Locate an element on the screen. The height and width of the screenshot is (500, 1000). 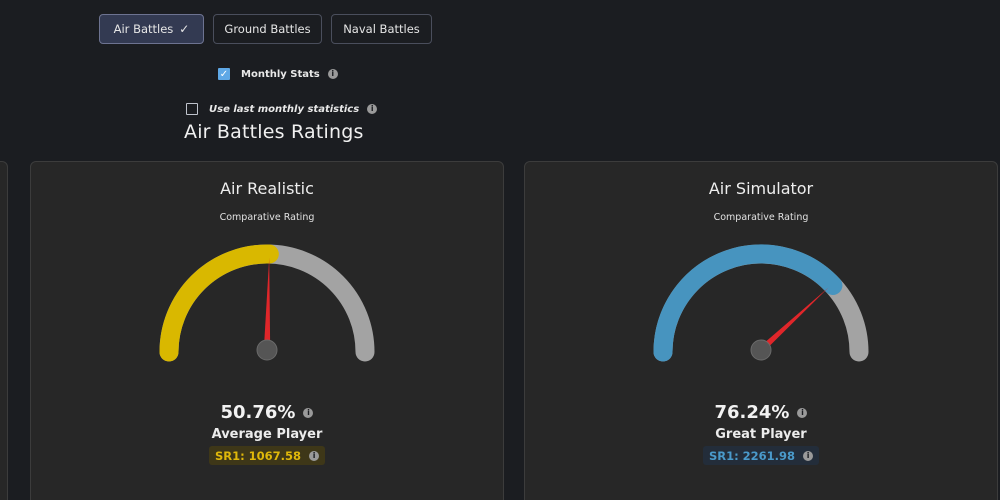
tab-air-battles: Air Battles ✓ is located at coordinates (151, 29).